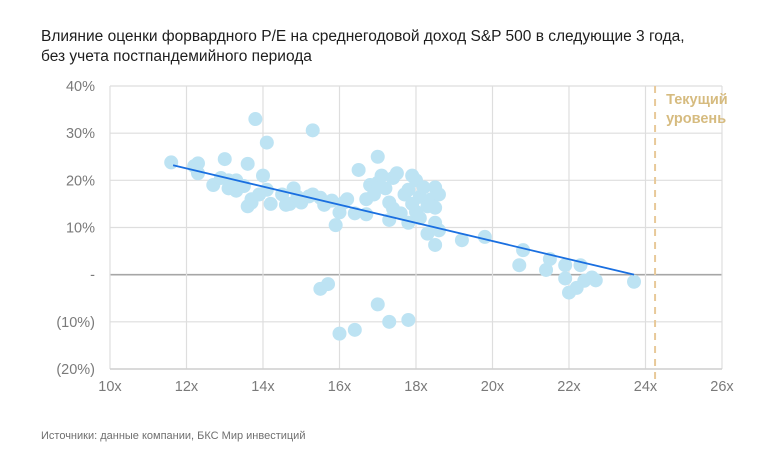 The image size is (779, 467). I want to click on y-tick-label: -, so click(92, 276).